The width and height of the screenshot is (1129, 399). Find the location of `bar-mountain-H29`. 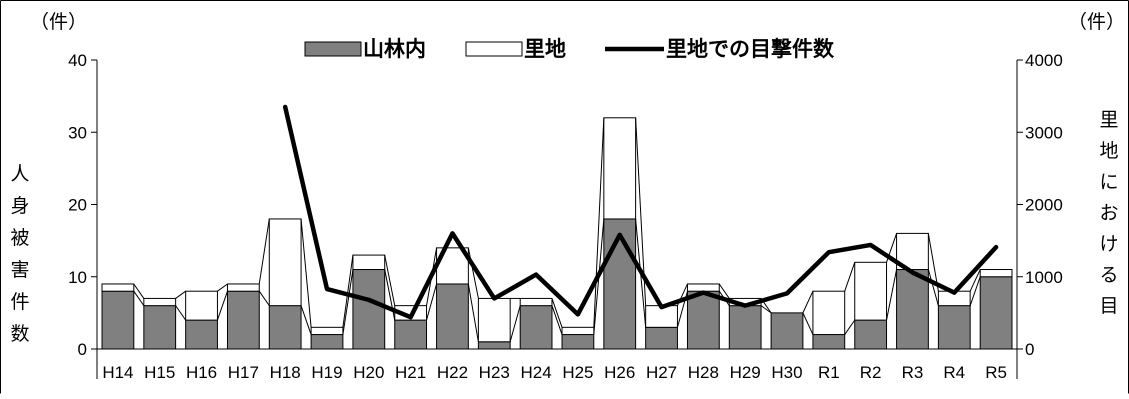

bar-mountain-H29 is located at coordinates (745, 327).